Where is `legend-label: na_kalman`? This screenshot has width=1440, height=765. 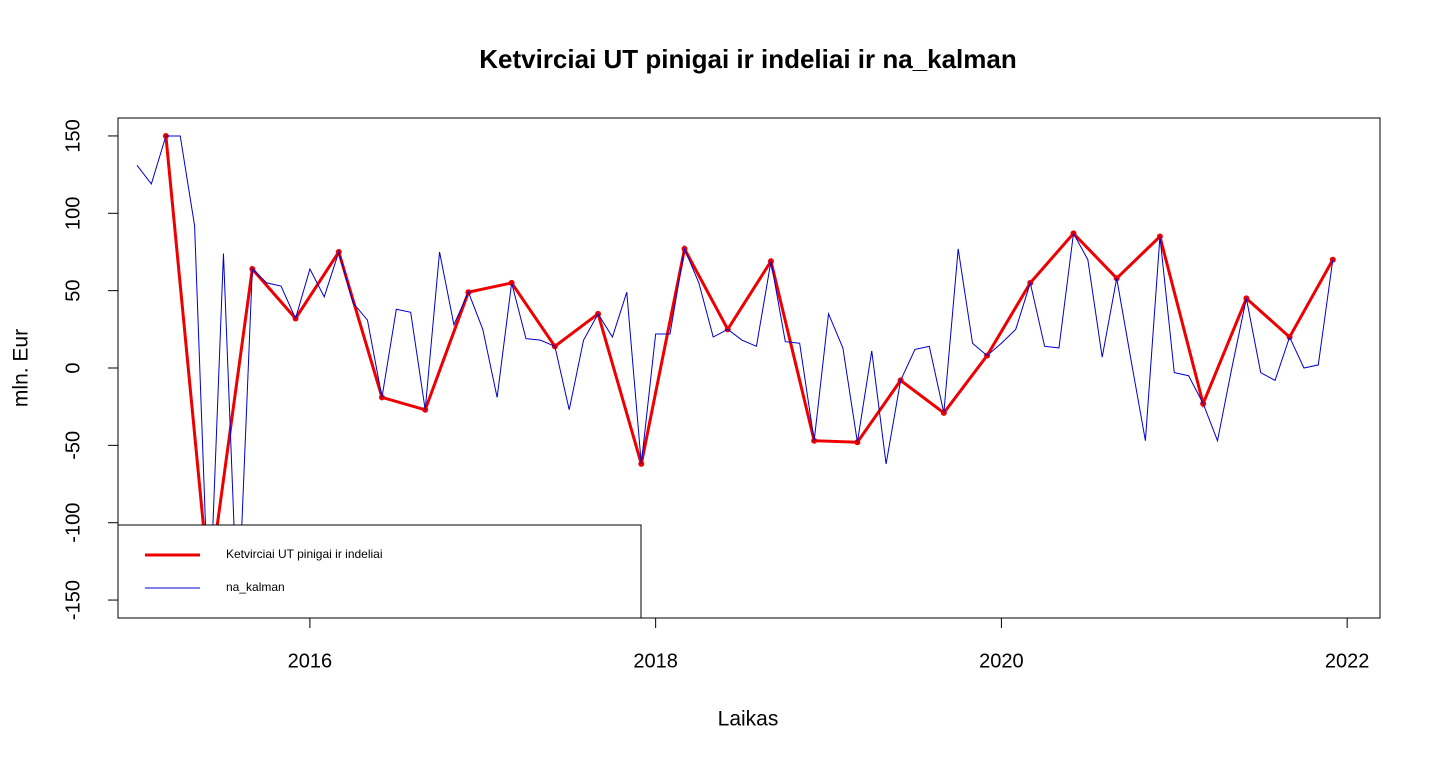
legend-label: na_kalman is located at coordinates (255, 587).